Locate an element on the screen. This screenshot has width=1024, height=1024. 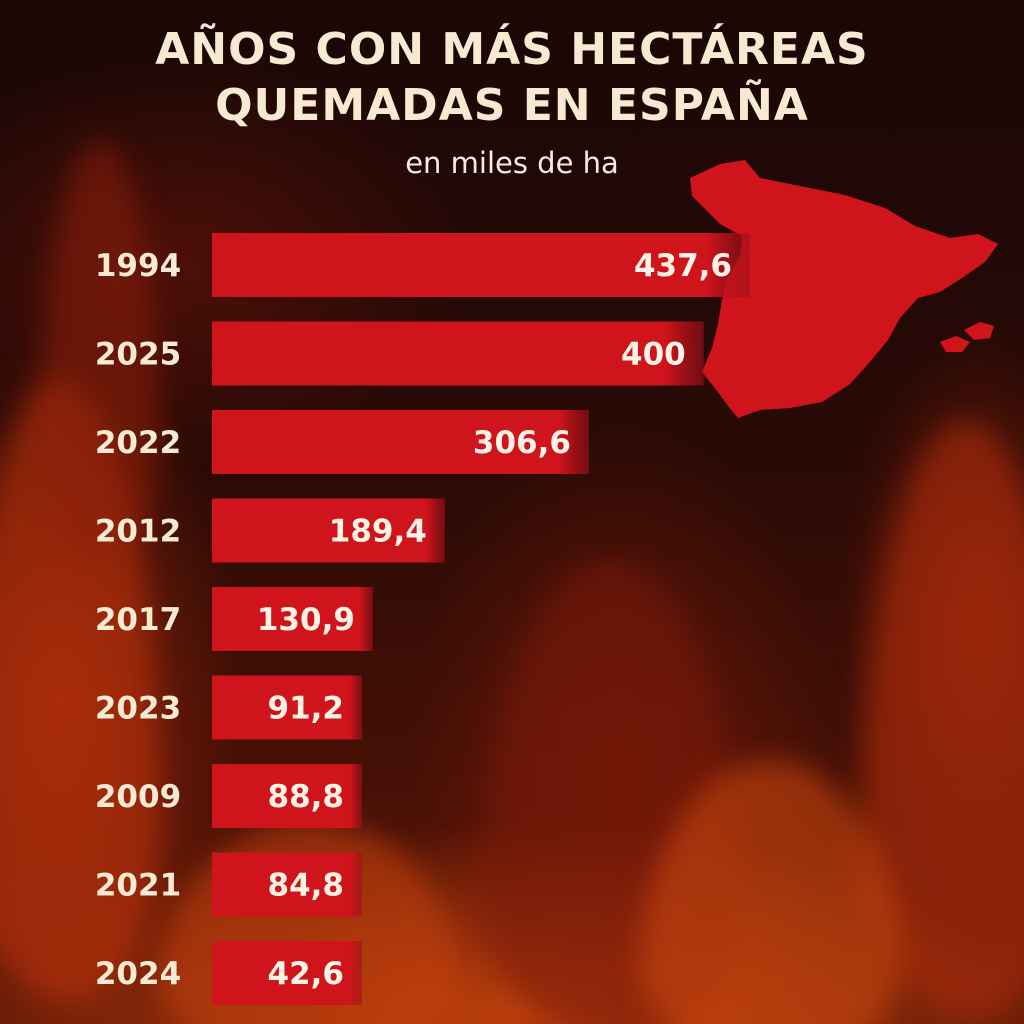
year-label-2022: 2022 is located at coordinates (138, 443).